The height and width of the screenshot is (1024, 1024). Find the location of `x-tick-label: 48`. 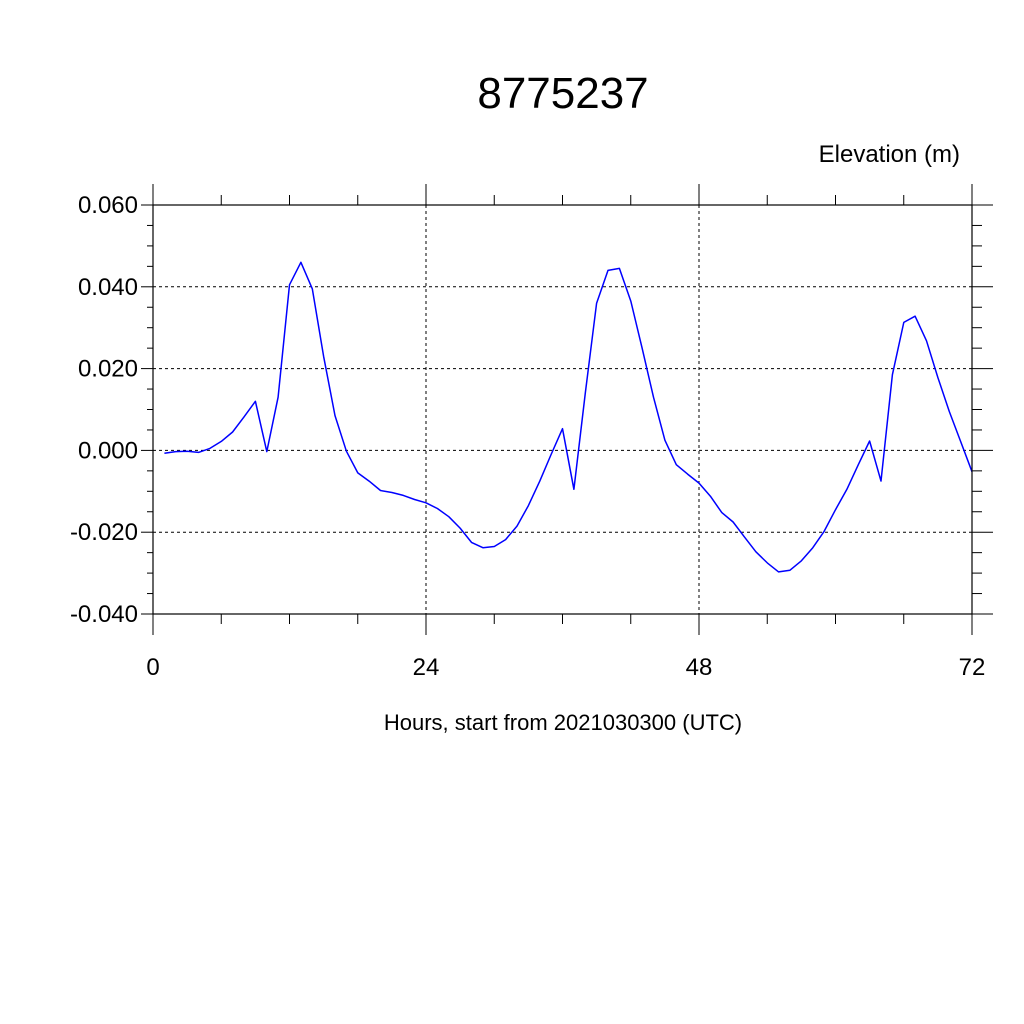

x-tick-label: 48 is located at coordinates (699, 667).